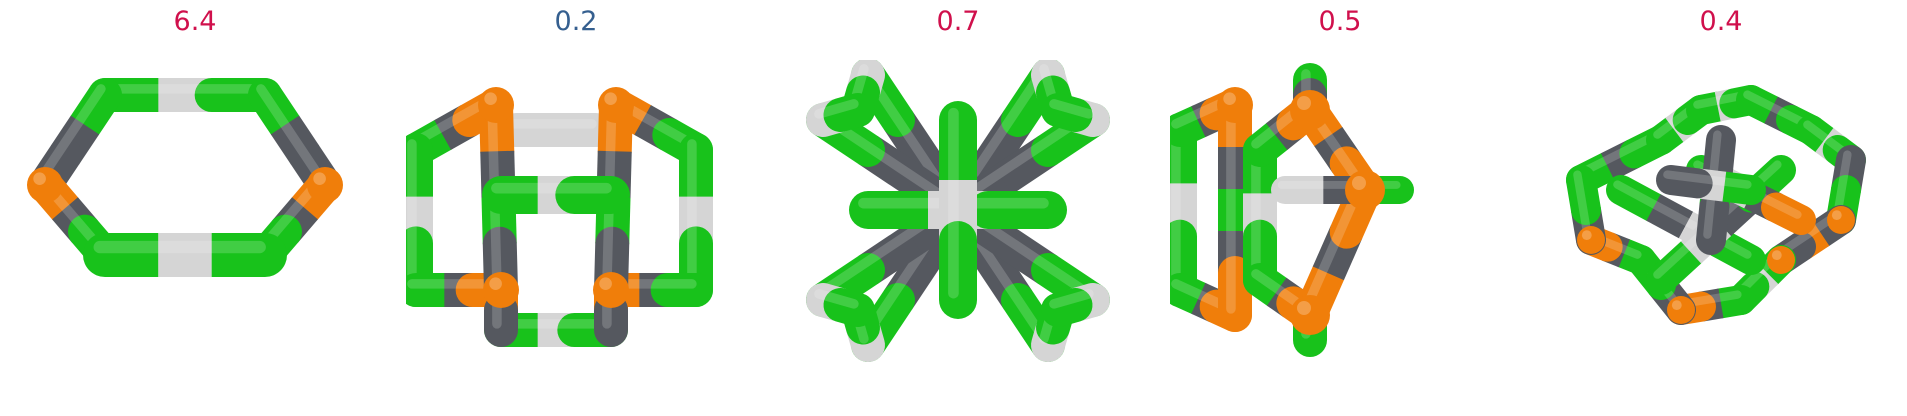  What do you see at coordinates (576, 21) in the screenshot?
I see `panel-value-label: 0.2` at bounding box center [576, 21].